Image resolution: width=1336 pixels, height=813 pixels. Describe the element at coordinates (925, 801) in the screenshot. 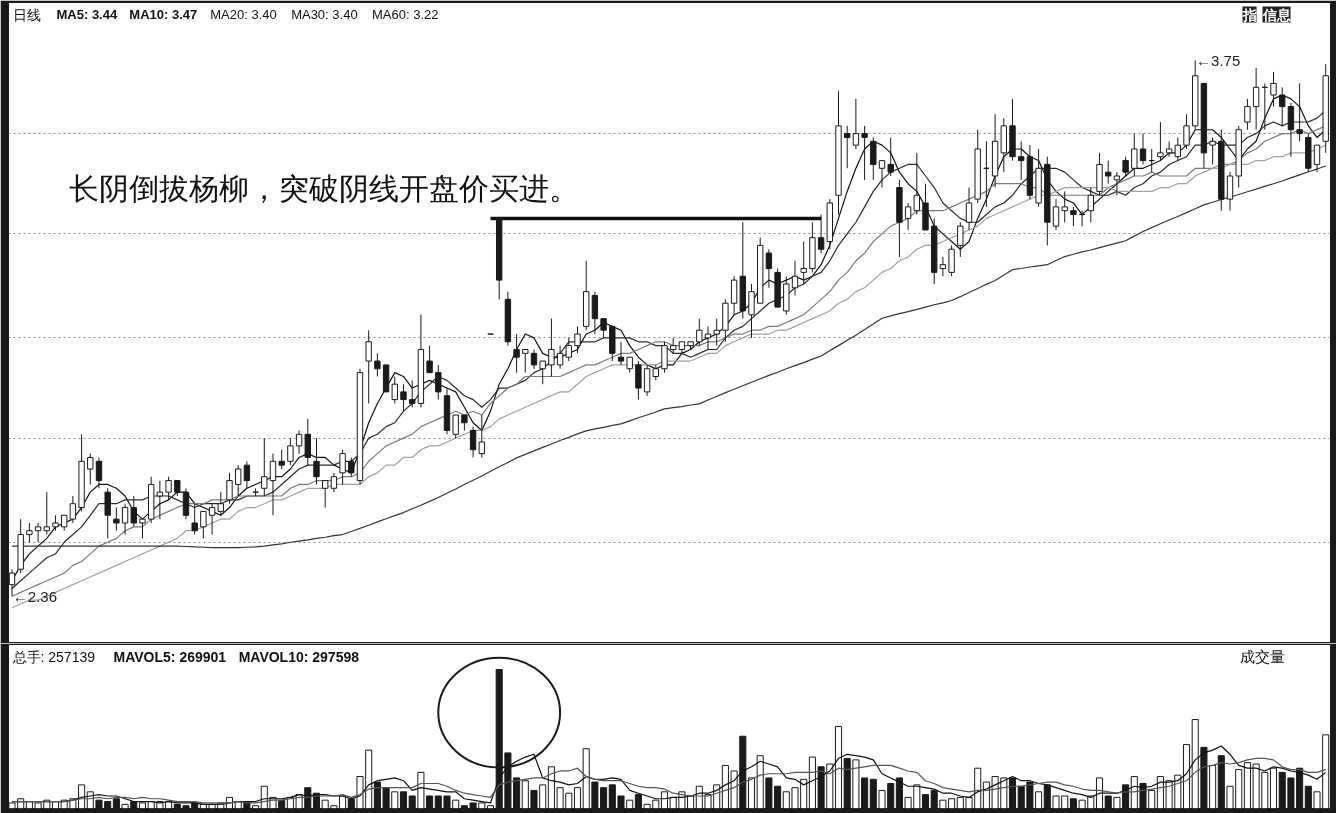

I see `bar` at that location.